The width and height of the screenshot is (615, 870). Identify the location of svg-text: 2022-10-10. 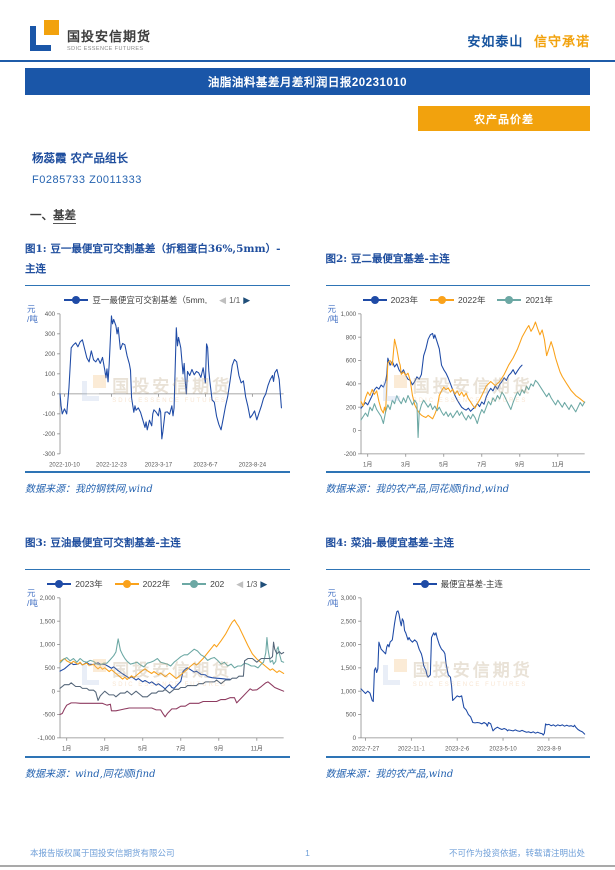
(64, 466).